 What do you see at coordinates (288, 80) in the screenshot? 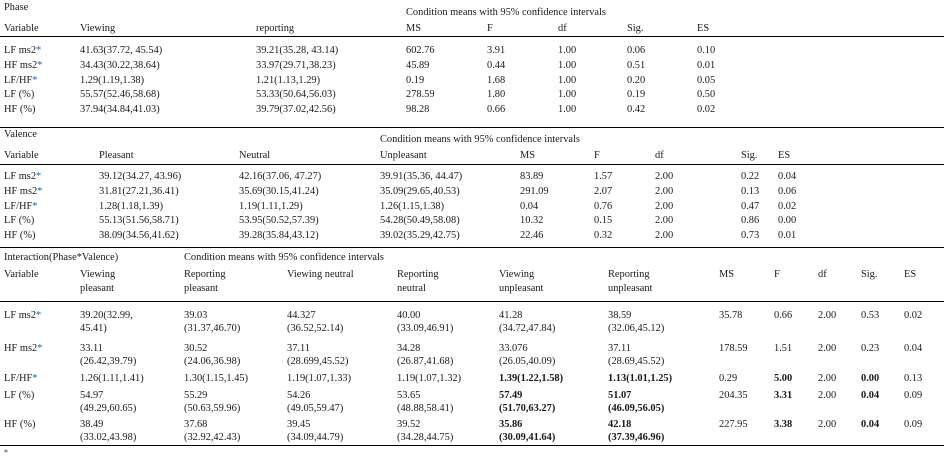
I see `table-cell: 1.21(1.13,1.29)` at bounding box center [288, 80].